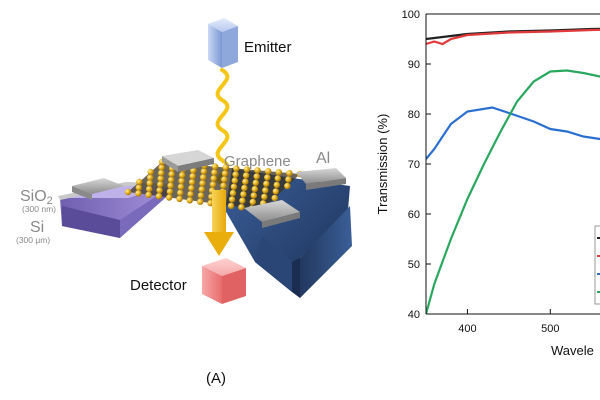  Describe the element at coordinates (216, 378) in the screenshot. I see `panel-caption: (A)` at that location.